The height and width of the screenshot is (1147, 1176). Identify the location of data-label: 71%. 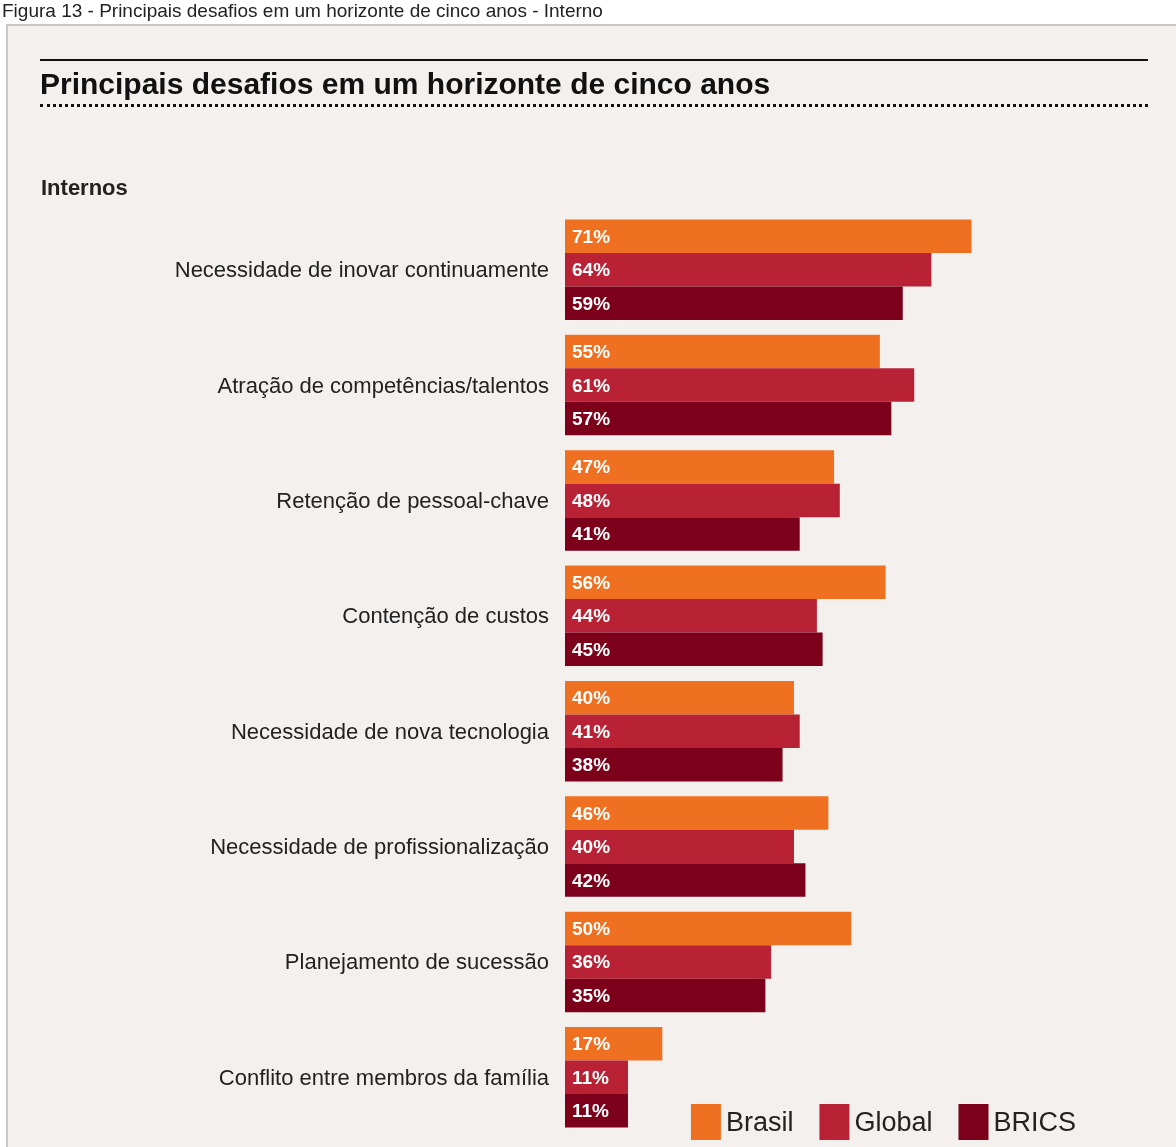
(591, 236).